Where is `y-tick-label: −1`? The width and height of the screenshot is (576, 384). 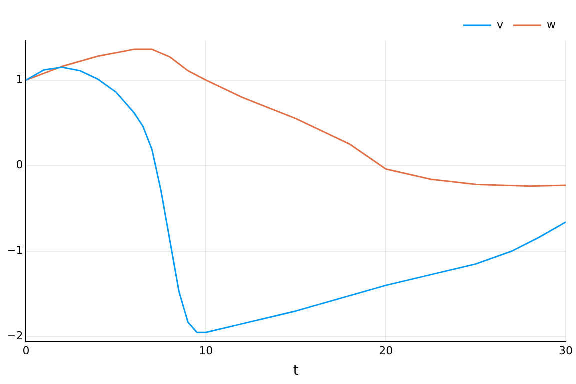 y-tick-label: −1 is located at coordinates (15, 251).